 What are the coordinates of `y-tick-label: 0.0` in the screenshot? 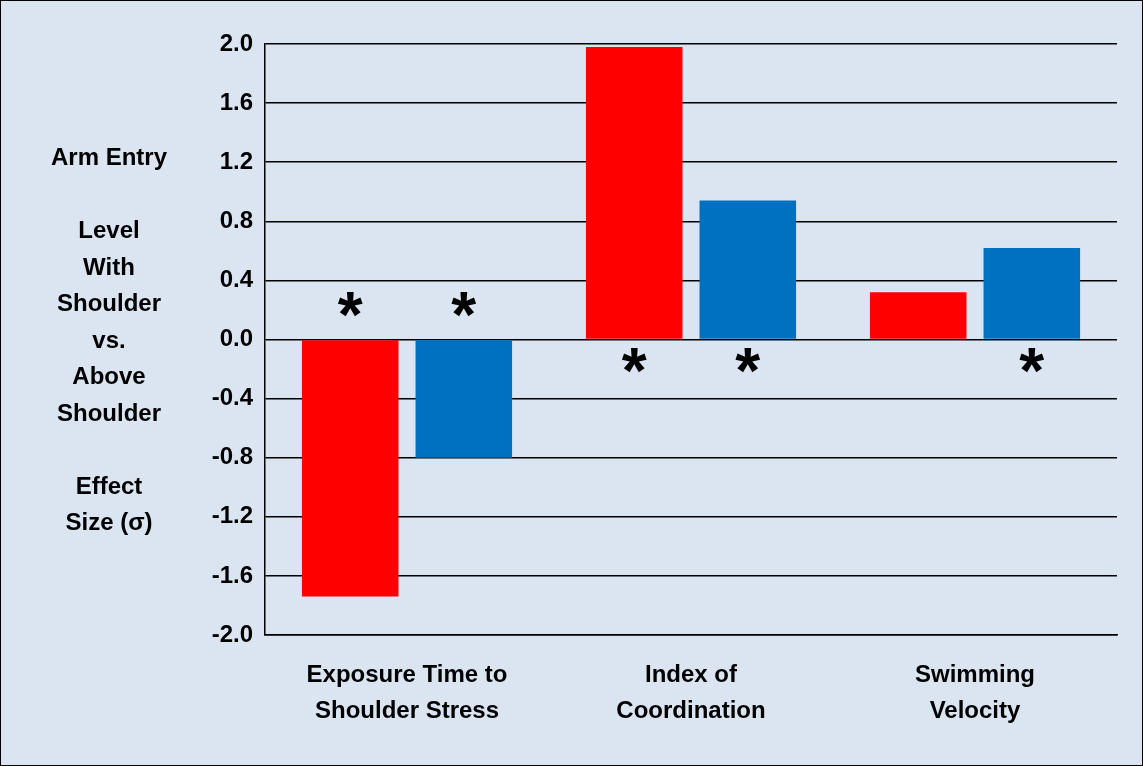 It's located at (236, 338).